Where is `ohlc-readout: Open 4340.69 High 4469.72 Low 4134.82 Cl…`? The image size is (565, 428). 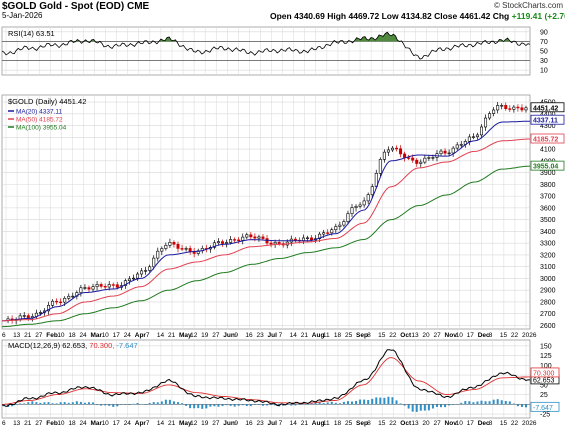
ohlc-readout: Open 4340.69 High 4469.72 Low 4134.82 Cl… is located at coordinates (417, 16).